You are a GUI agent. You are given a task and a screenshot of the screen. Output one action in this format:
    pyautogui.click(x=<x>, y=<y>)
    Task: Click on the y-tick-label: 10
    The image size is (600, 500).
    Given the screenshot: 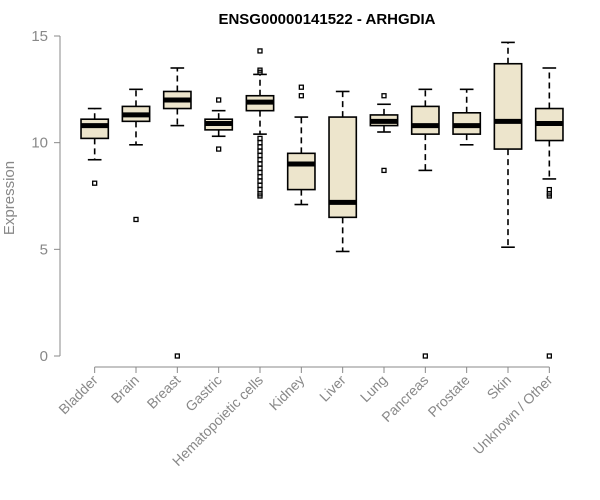 What is the action you would take?
    pyautogui.click(x=39, y=143)
    